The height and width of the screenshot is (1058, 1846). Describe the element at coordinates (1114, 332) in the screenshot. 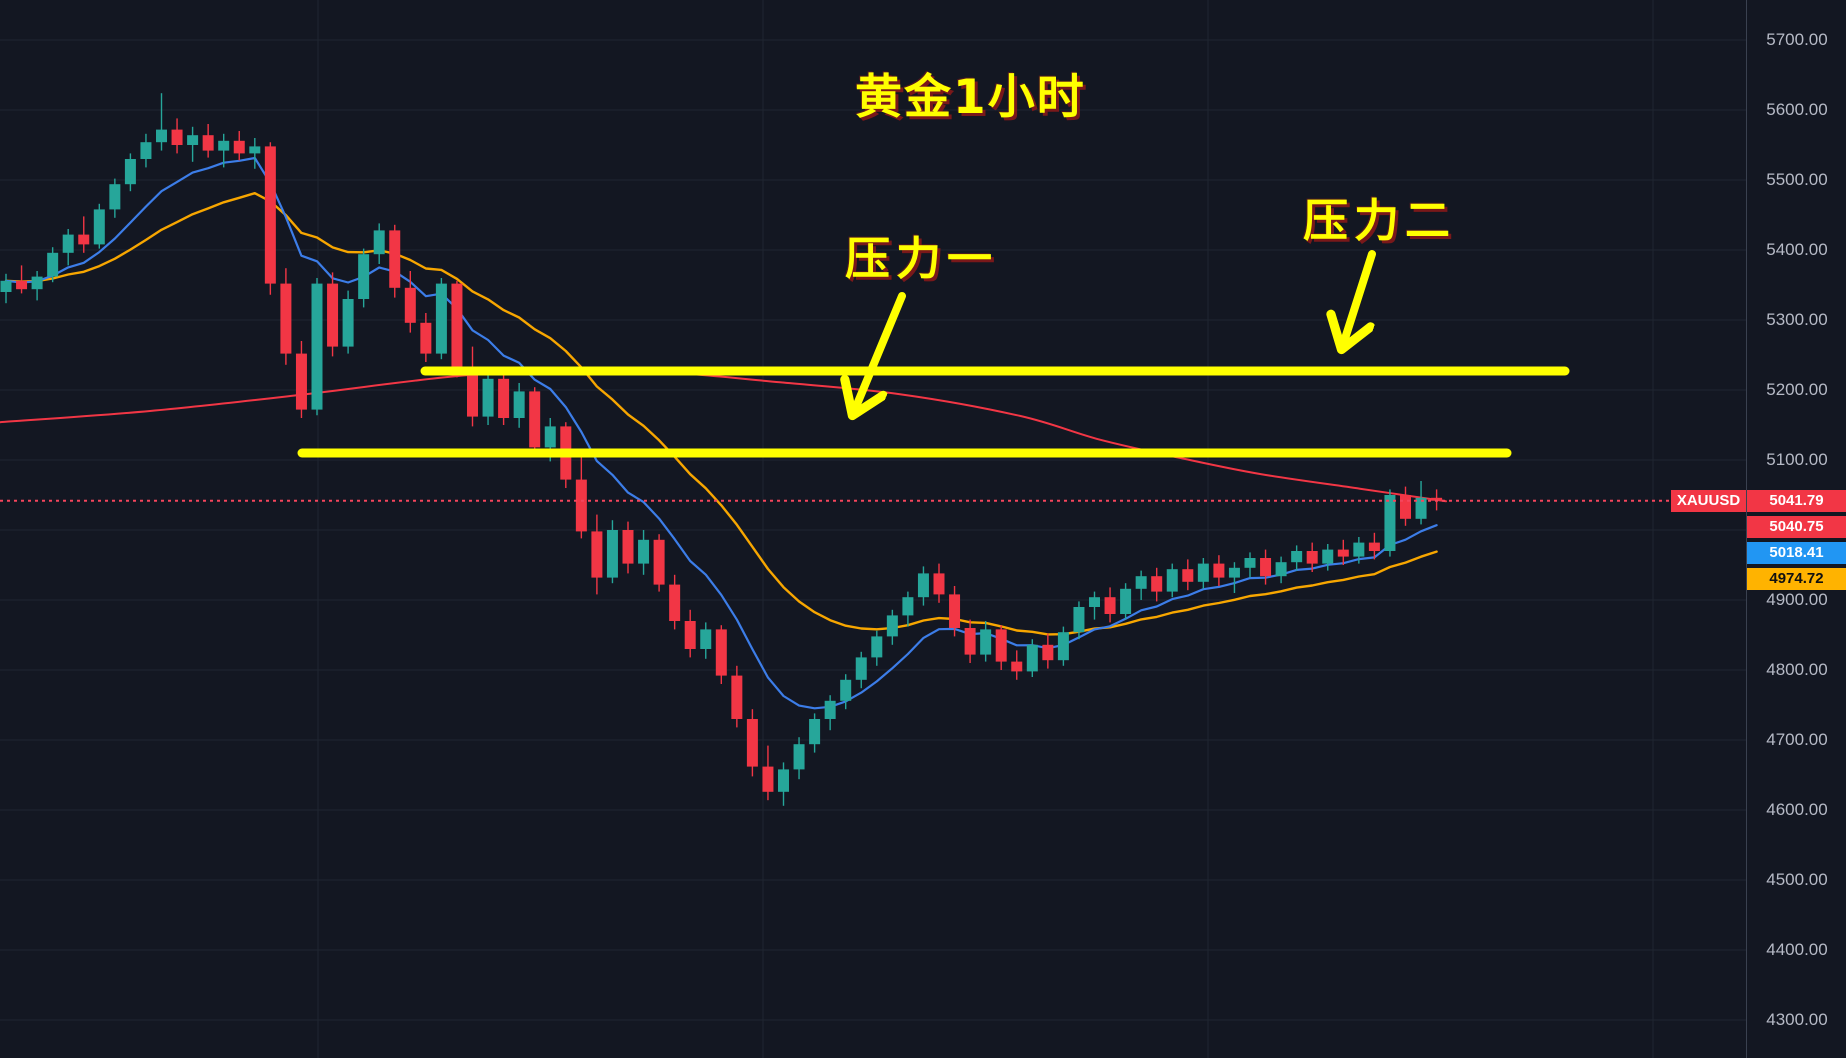

I see `annotation-arrows` at that location.